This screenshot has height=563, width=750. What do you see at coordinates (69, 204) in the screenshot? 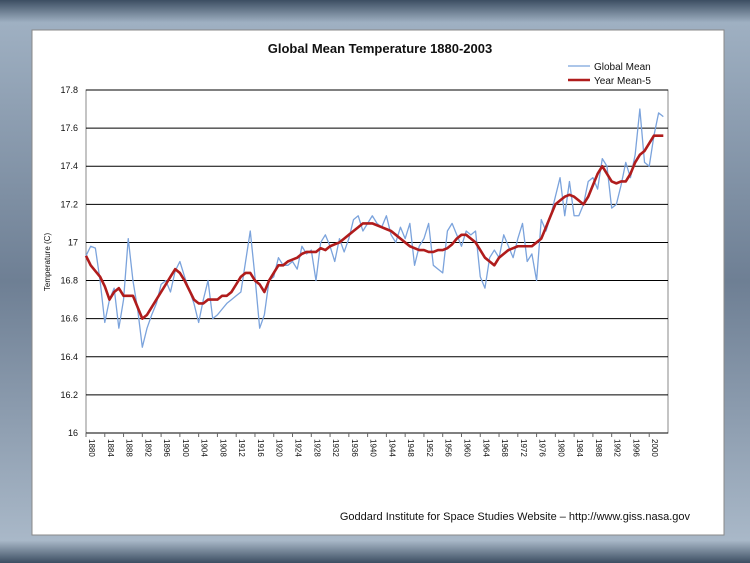
I see `y-tick-label: 17.2` at bounding box center [69, 204].